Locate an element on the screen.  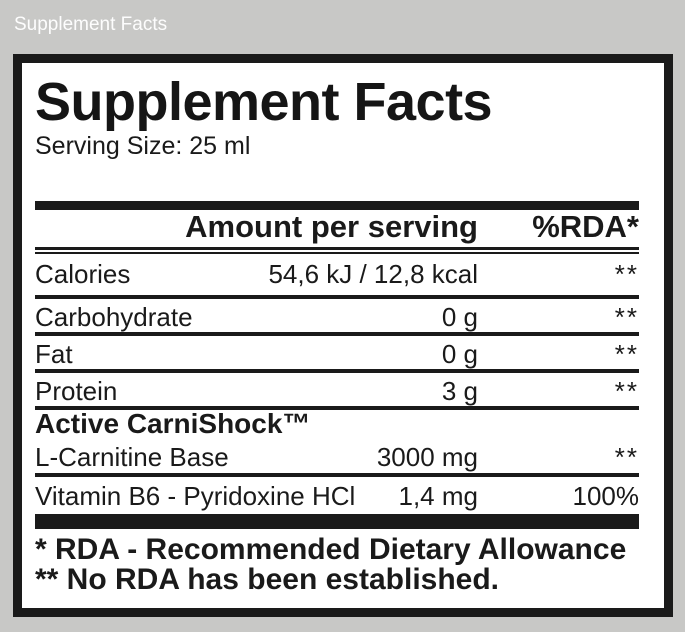
footnote-no-rda: ** No RDA has been established. is located at coordinates (267, 579).